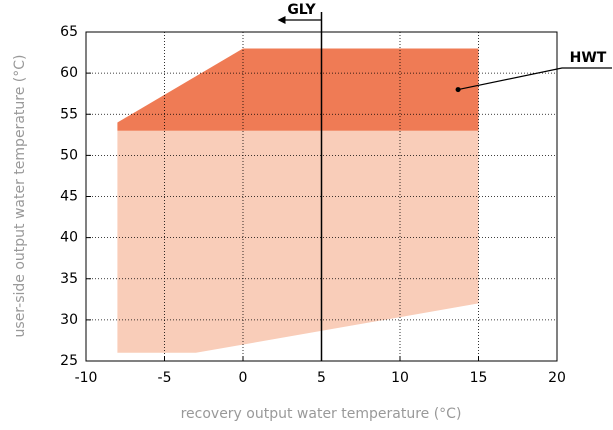  Describe the element at coordinates (69, 279) in the screenshot. I see `y-tick-label: 35` at that location.